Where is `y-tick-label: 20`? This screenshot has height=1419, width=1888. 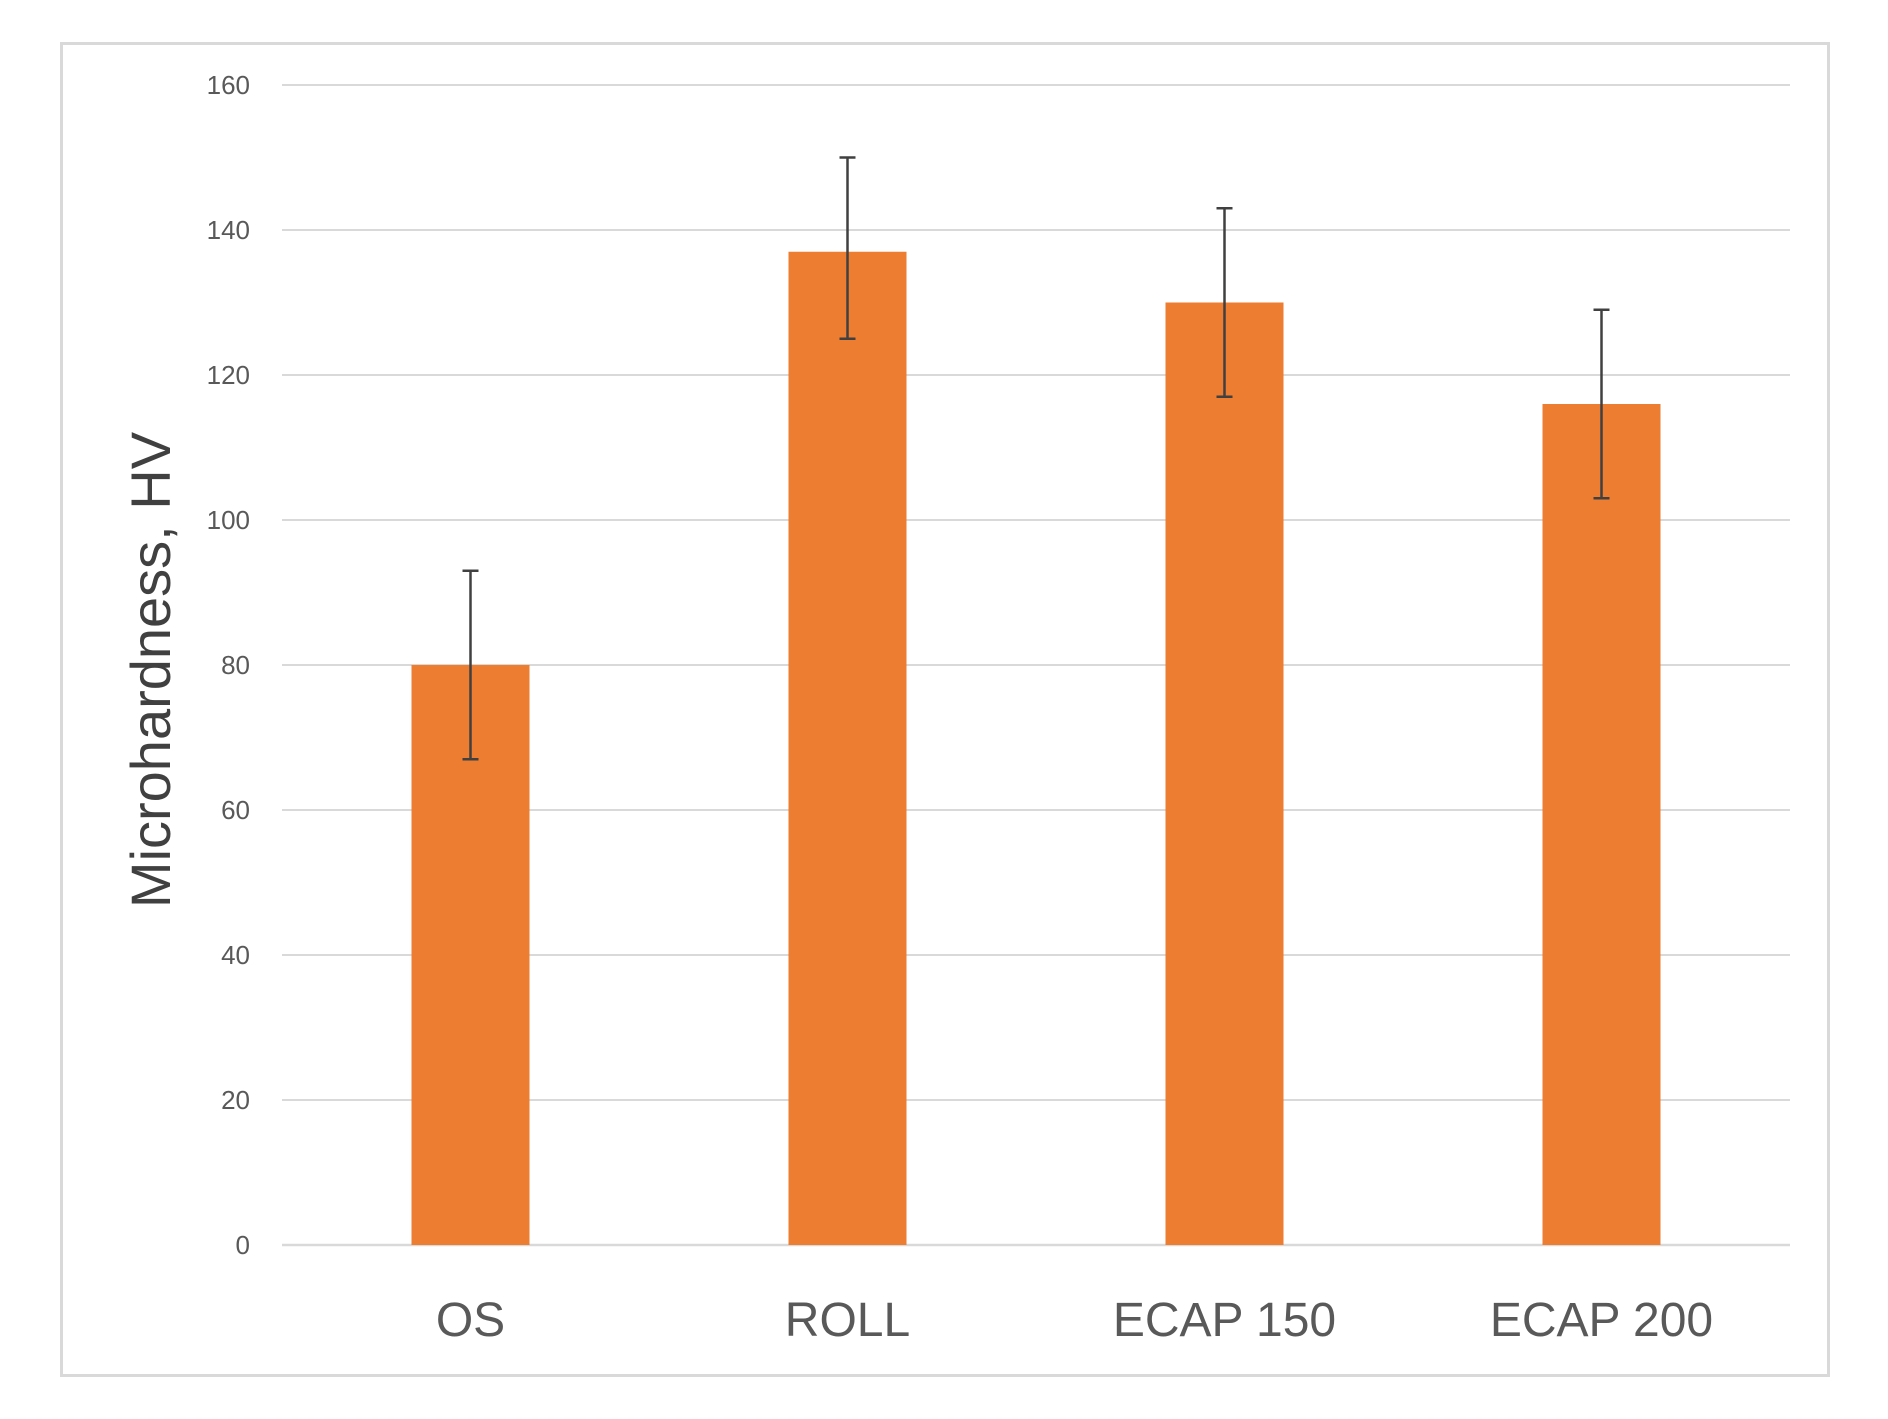 y-tick-label: 20 is located at coordinates (235, 1100).